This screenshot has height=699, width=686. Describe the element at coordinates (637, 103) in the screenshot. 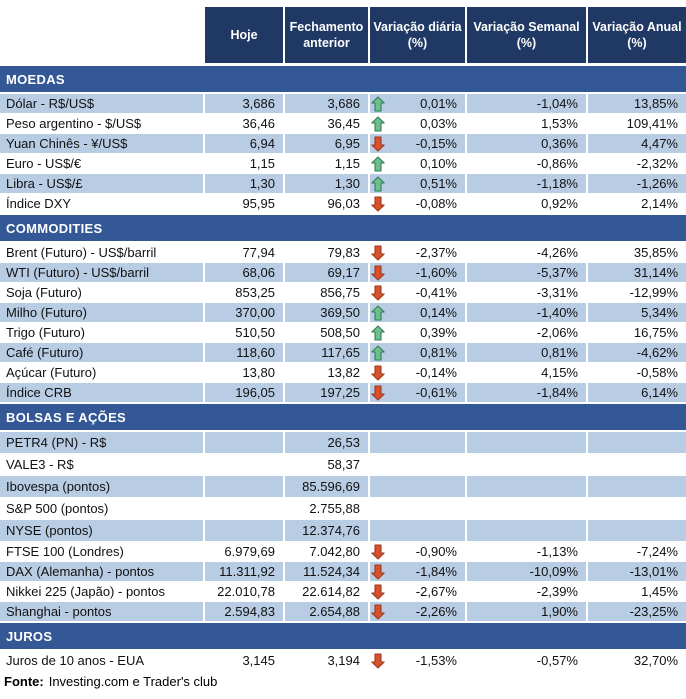

I see `variacao-anual-cell: 13,85%` at that location.